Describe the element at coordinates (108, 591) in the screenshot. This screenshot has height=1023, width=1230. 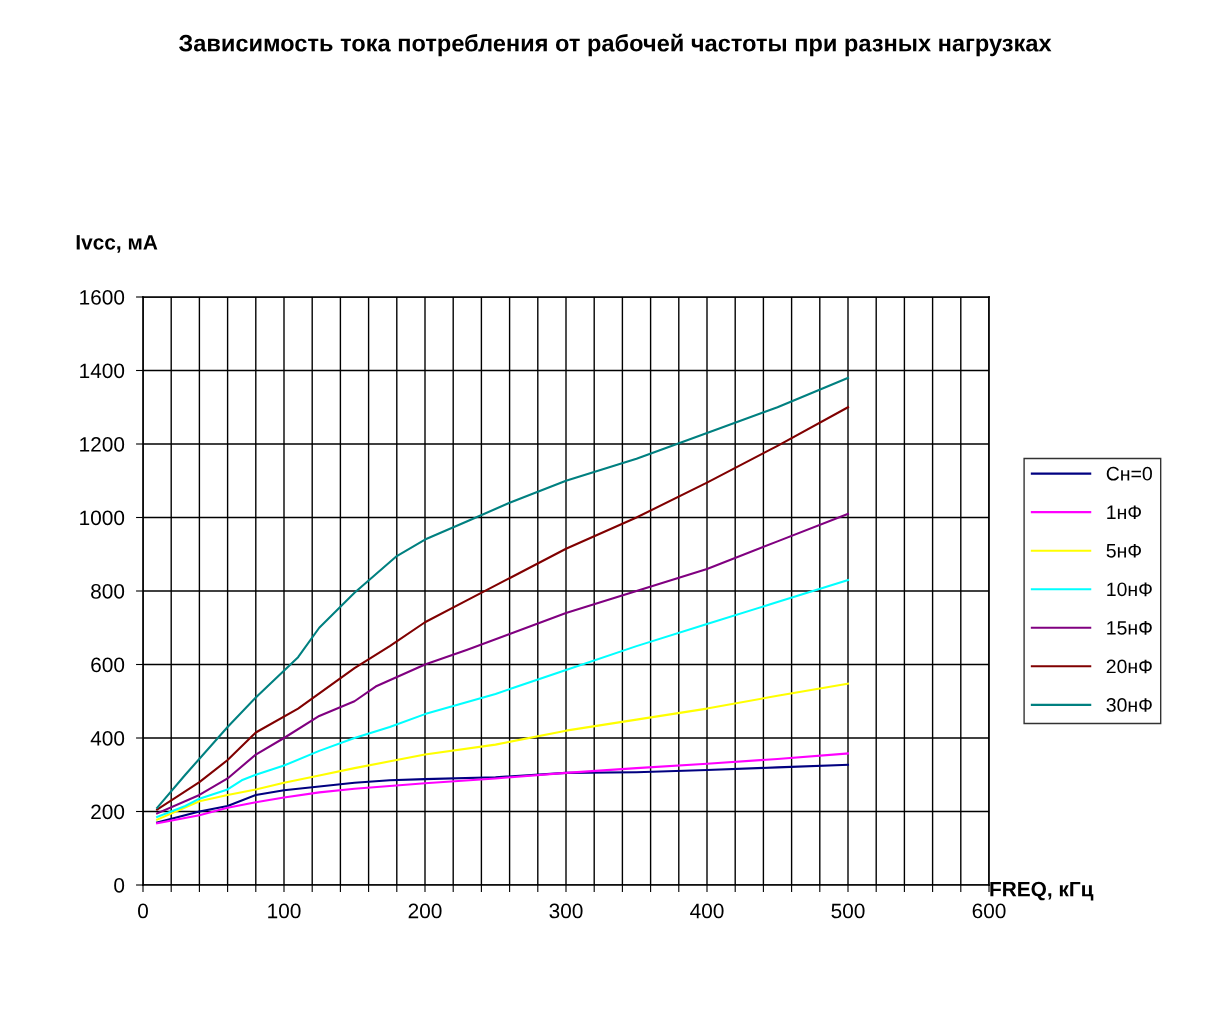
I see `y-tick-label: 800` at that location.